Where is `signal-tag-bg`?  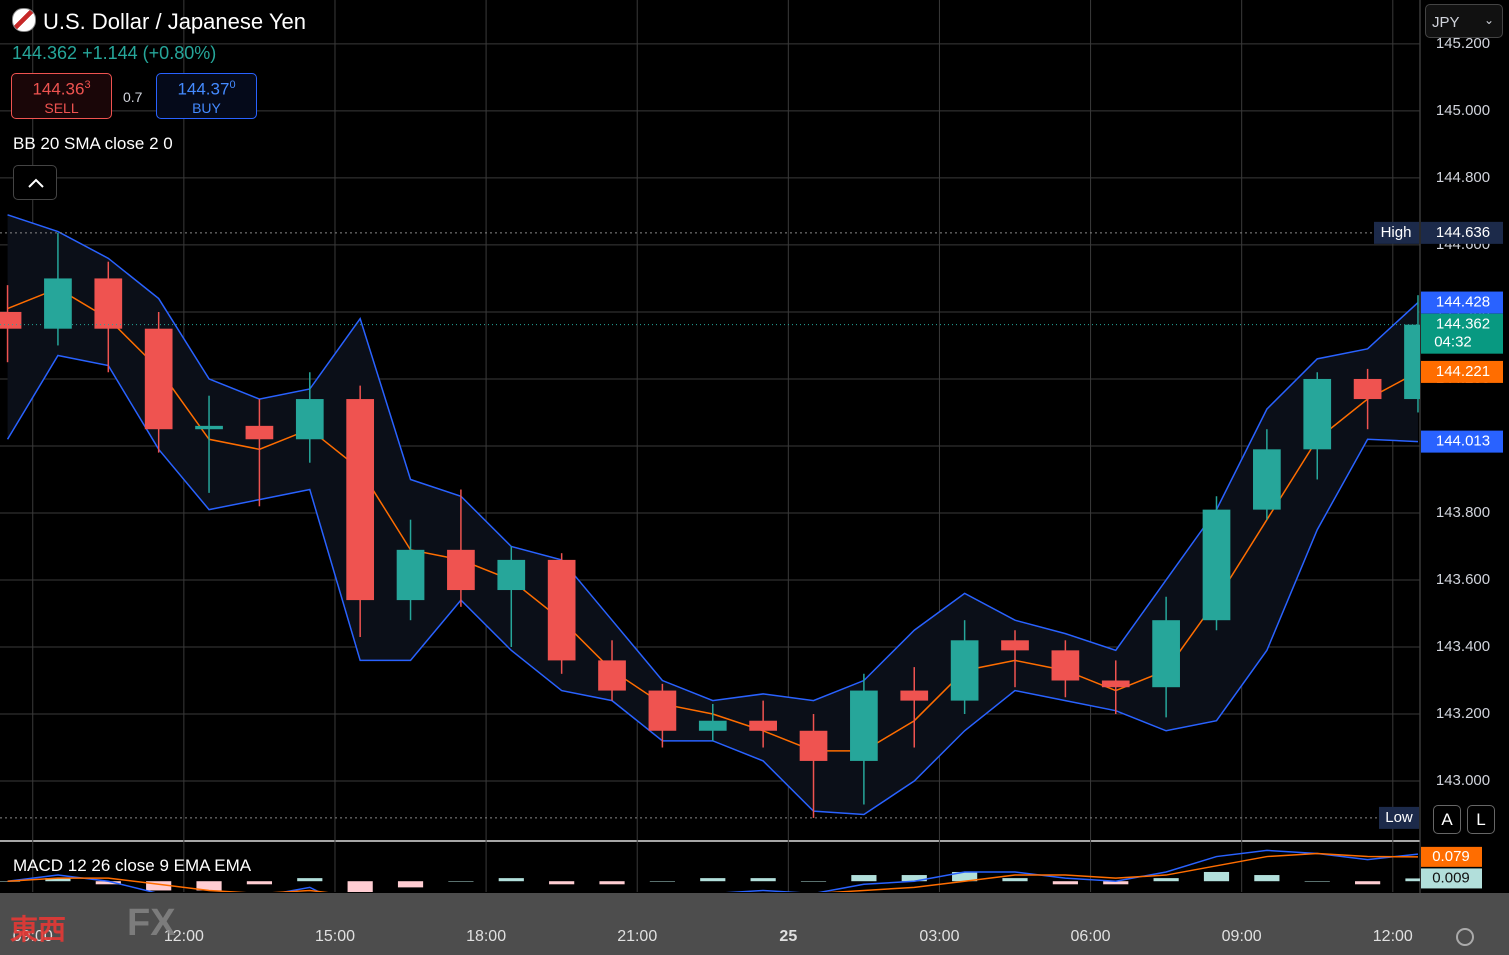 signal-tag-bg is located at coordinates (1451, 856).